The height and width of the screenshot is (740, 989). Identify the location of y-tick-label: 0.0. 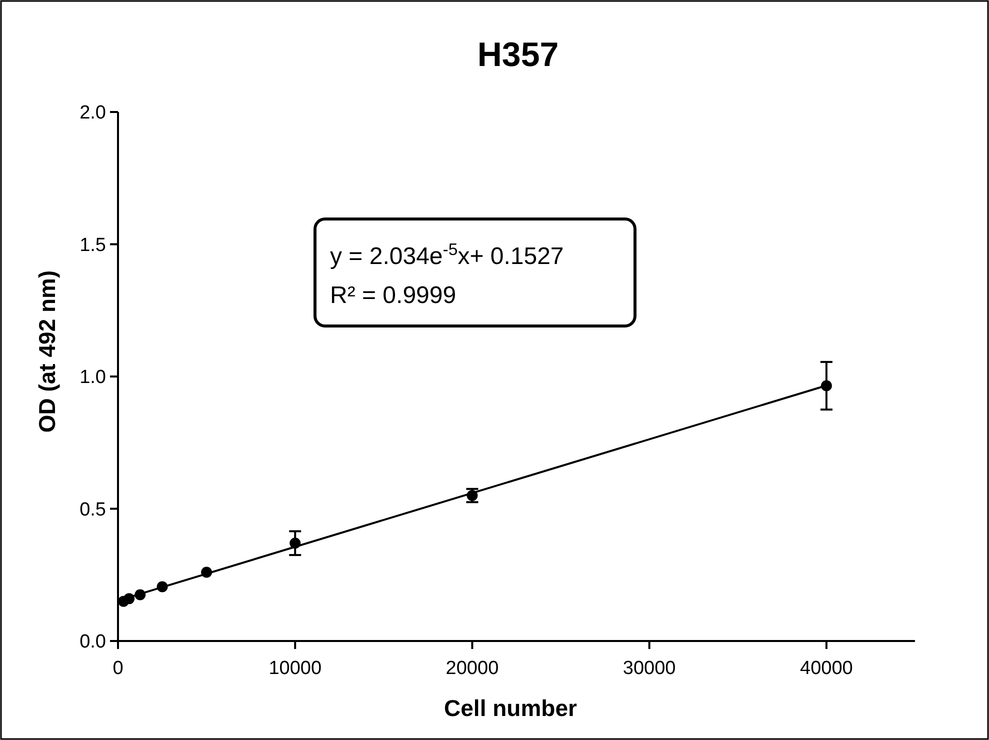
(93, 642).